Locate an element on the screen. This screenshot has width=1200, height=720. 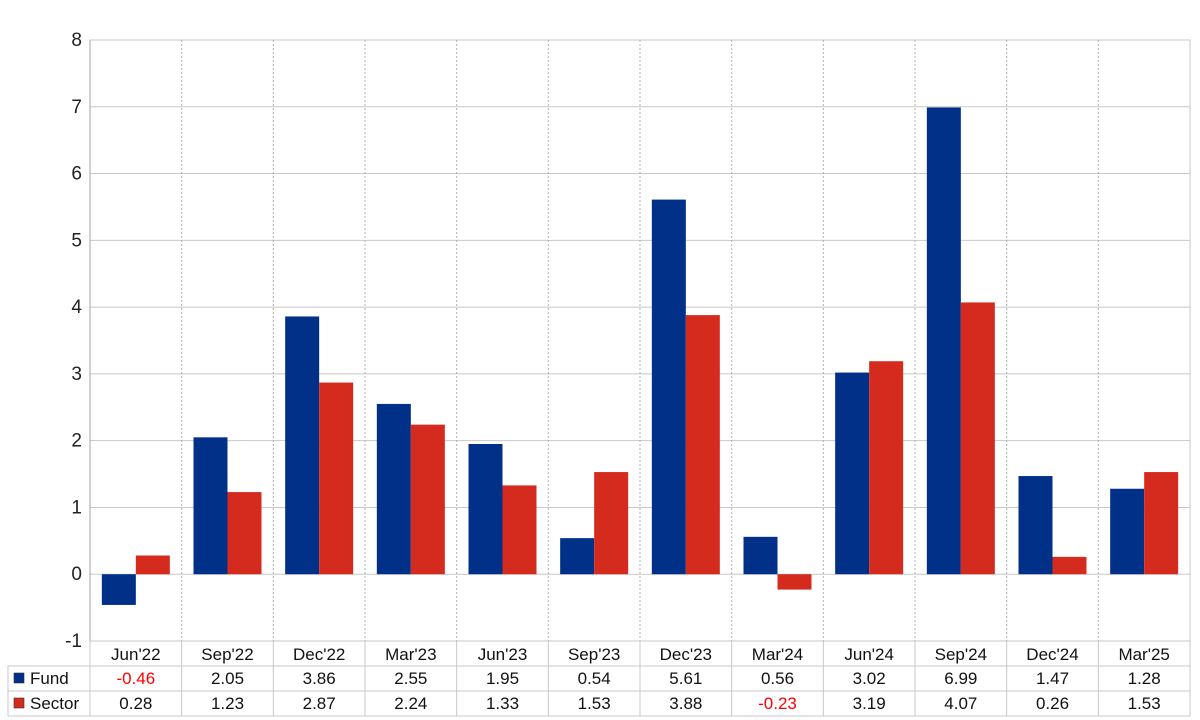
table-value-fund: -0.46 is located at coordinates (135, 678).